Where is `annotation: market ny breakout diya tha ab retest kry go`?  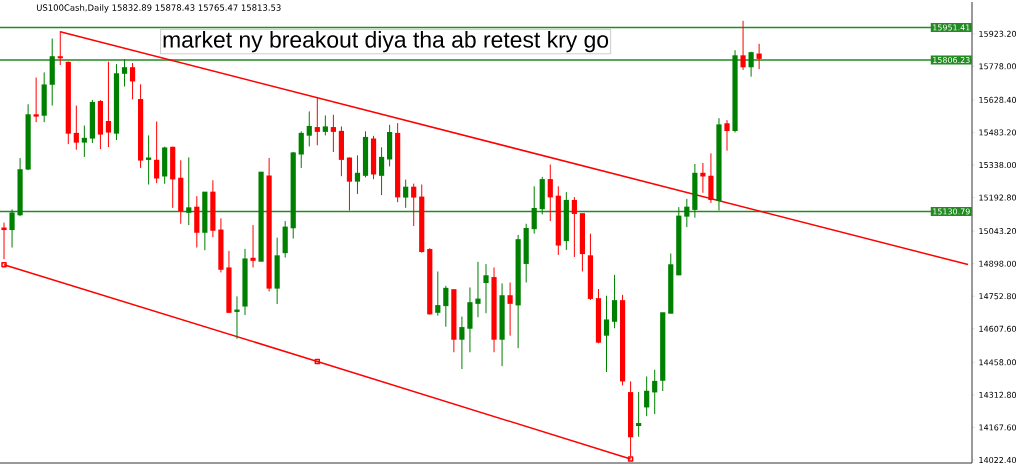 annotation: market ny breakout diya tha ab retest kry go is located at coordinates (386, 41).